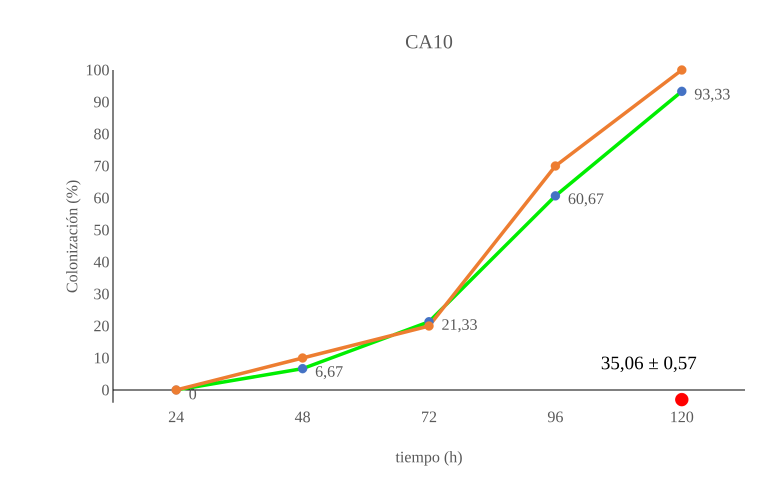 This screenshot has height=480, width=763. I want to click on data-label: 6,67, so click(329, 373).